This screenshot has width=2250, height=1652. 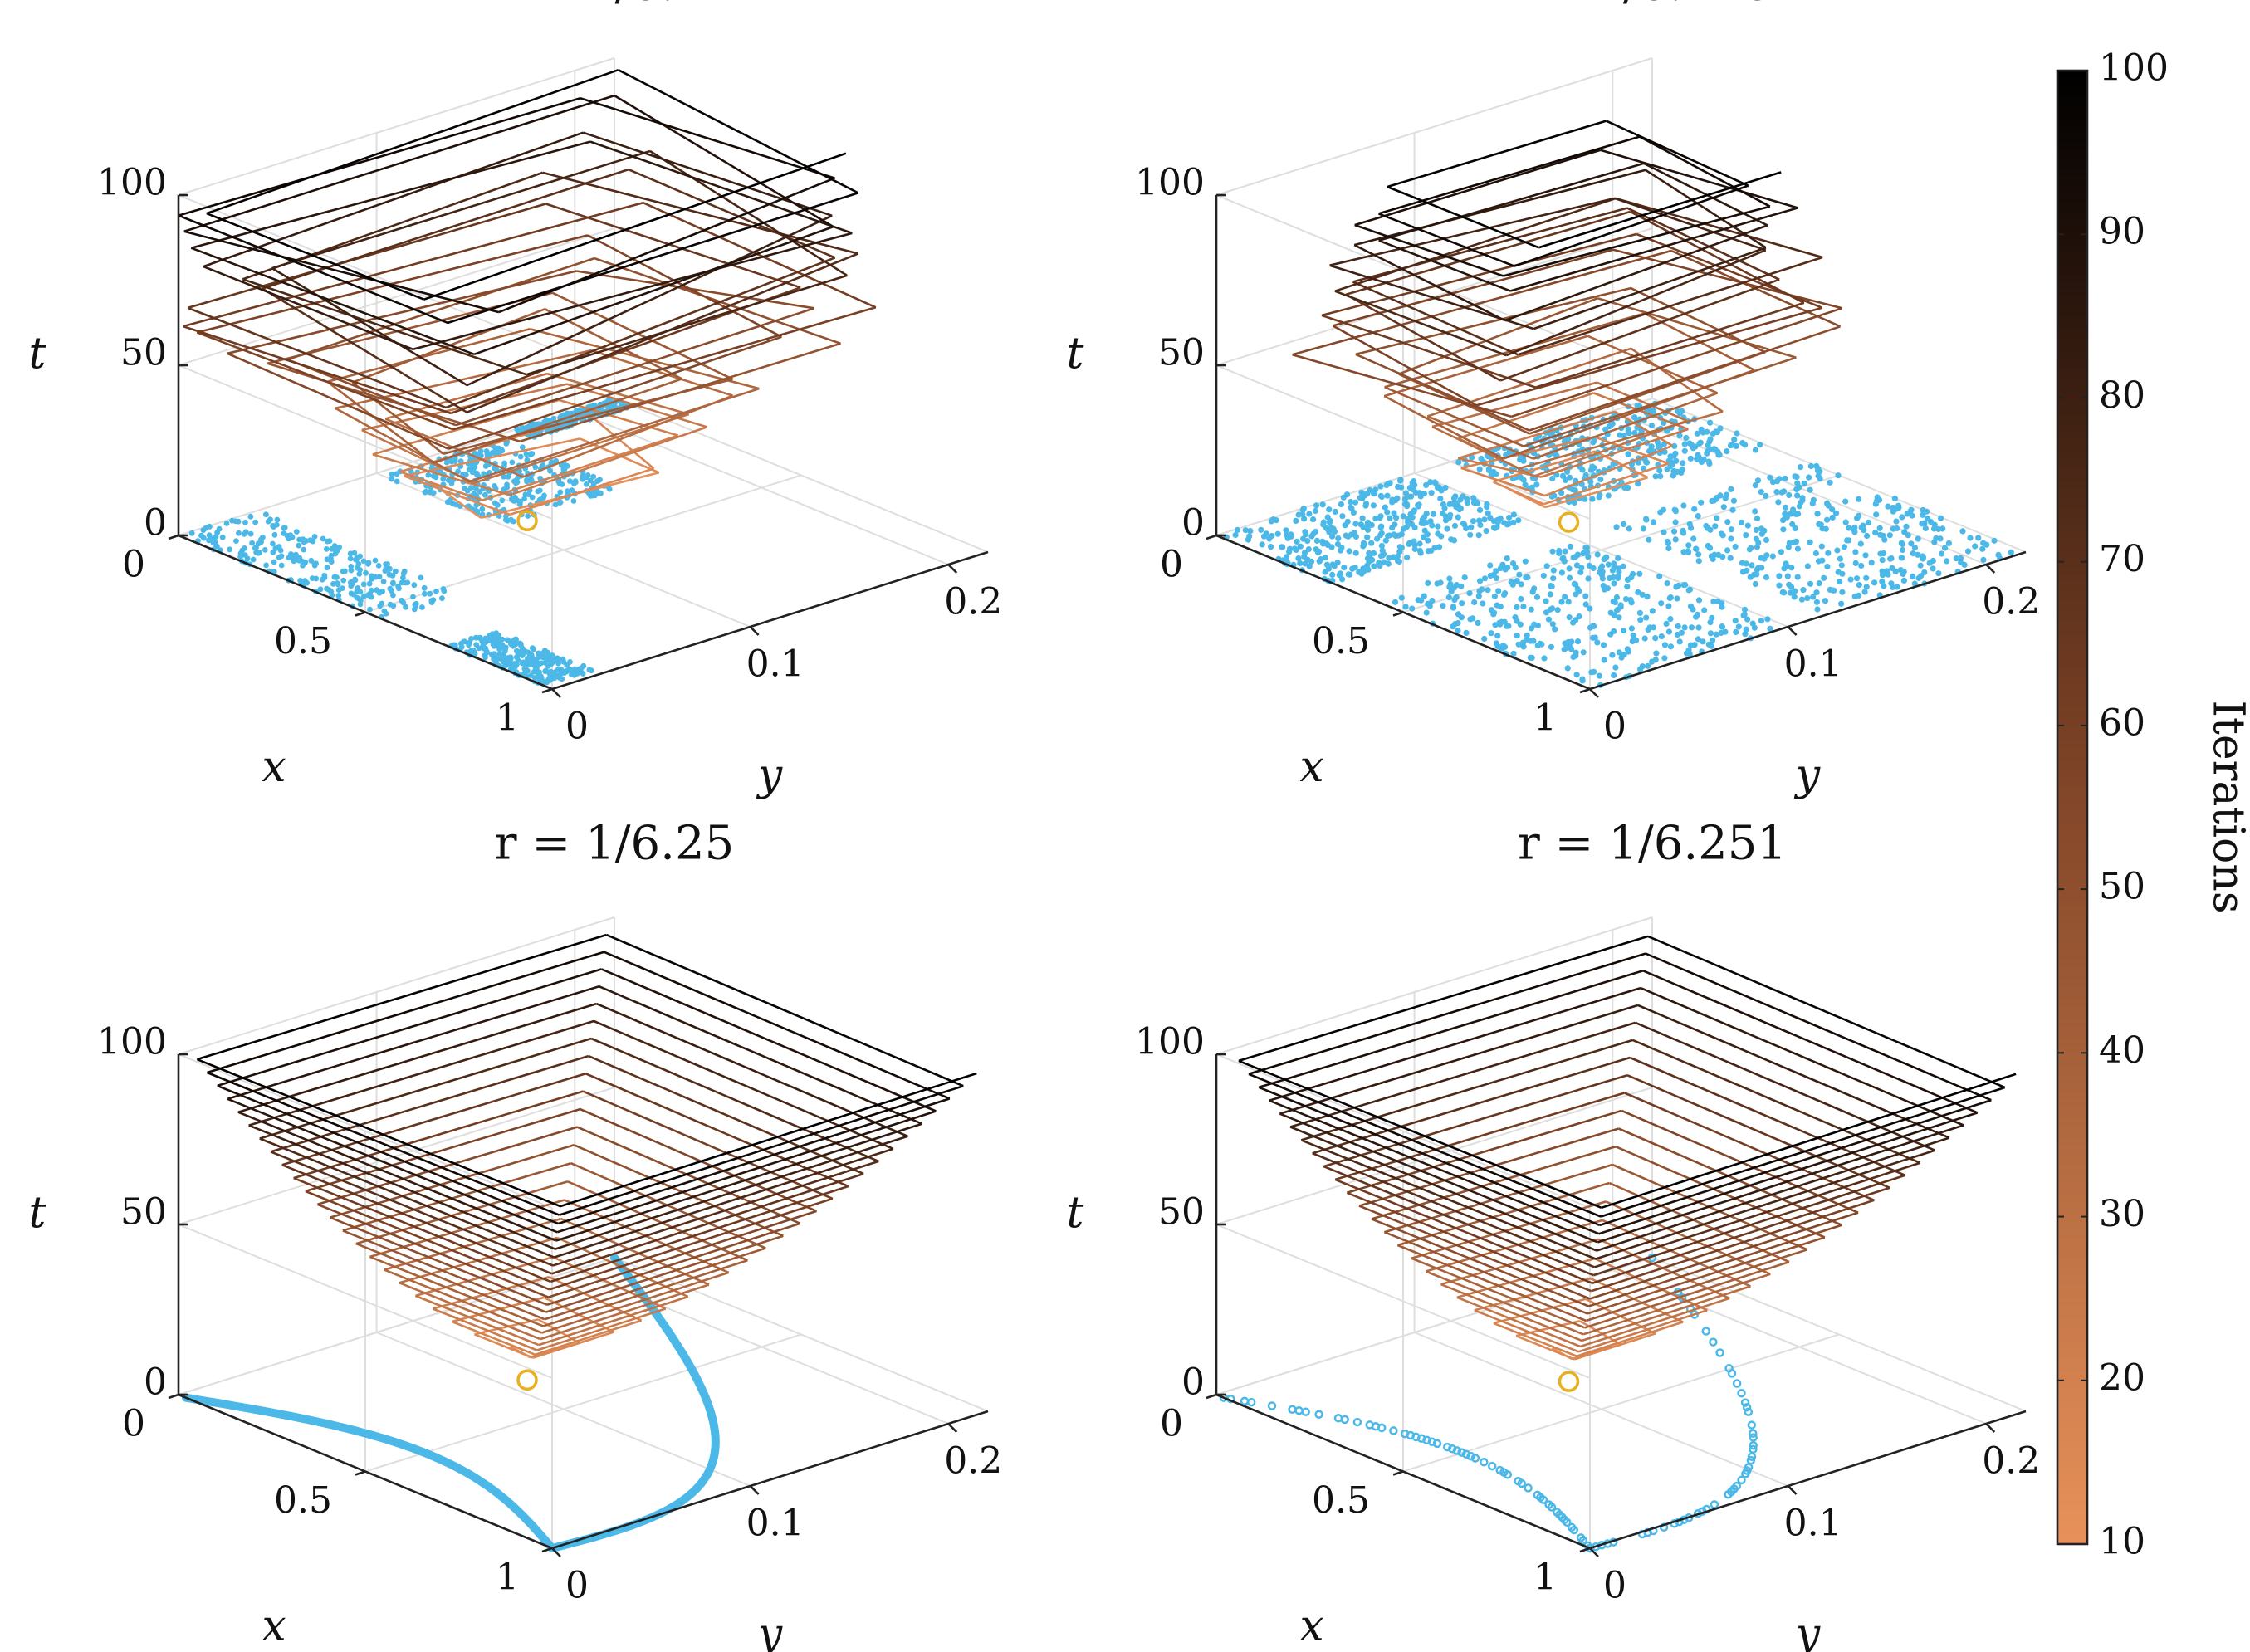 I want to click on colorbar-tick-label: 30, so click(x=2122, y=1214).